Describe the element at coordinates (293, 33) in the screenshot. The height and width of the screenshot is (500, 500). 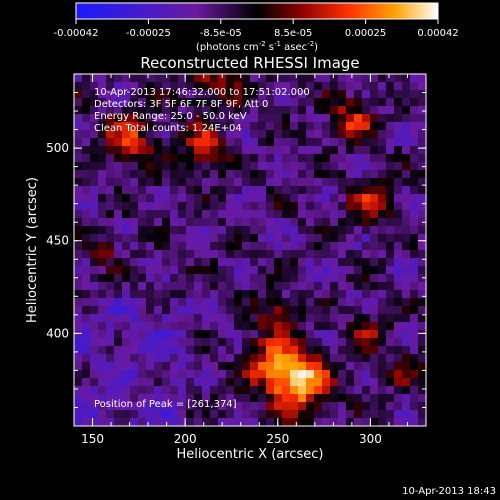
I see `colorbar-tick-label: 8.5e-05` at that location.